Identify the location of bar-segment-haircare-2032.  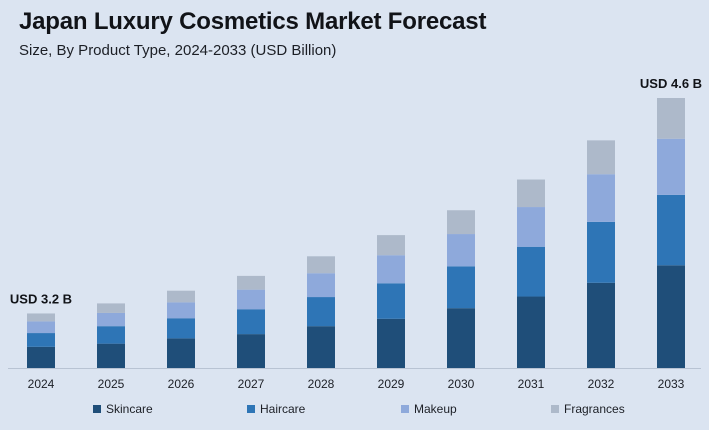
(601, 252).